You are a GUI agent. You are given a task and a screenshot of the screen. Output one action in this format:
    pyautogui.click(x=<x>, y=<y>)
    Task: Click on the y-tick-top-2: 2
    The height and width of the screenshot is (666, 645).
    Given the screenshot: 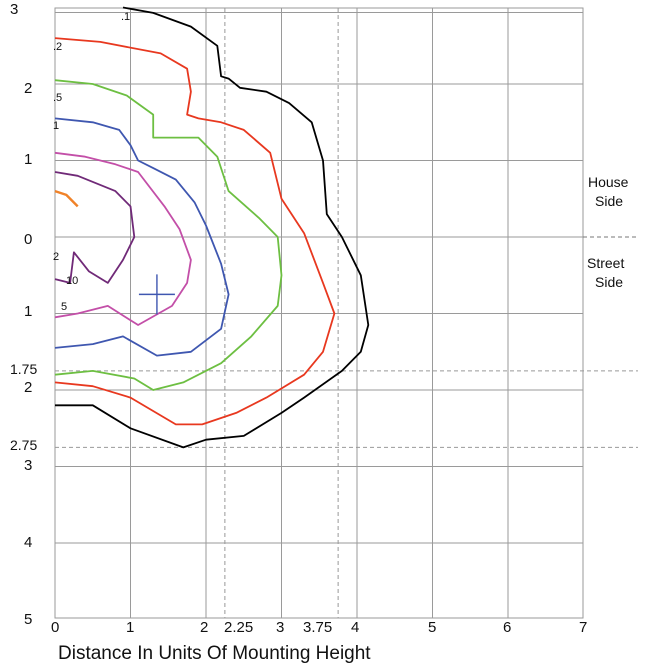 What is the action you would take?
    pyautogui.click(x=28, y=88)
    